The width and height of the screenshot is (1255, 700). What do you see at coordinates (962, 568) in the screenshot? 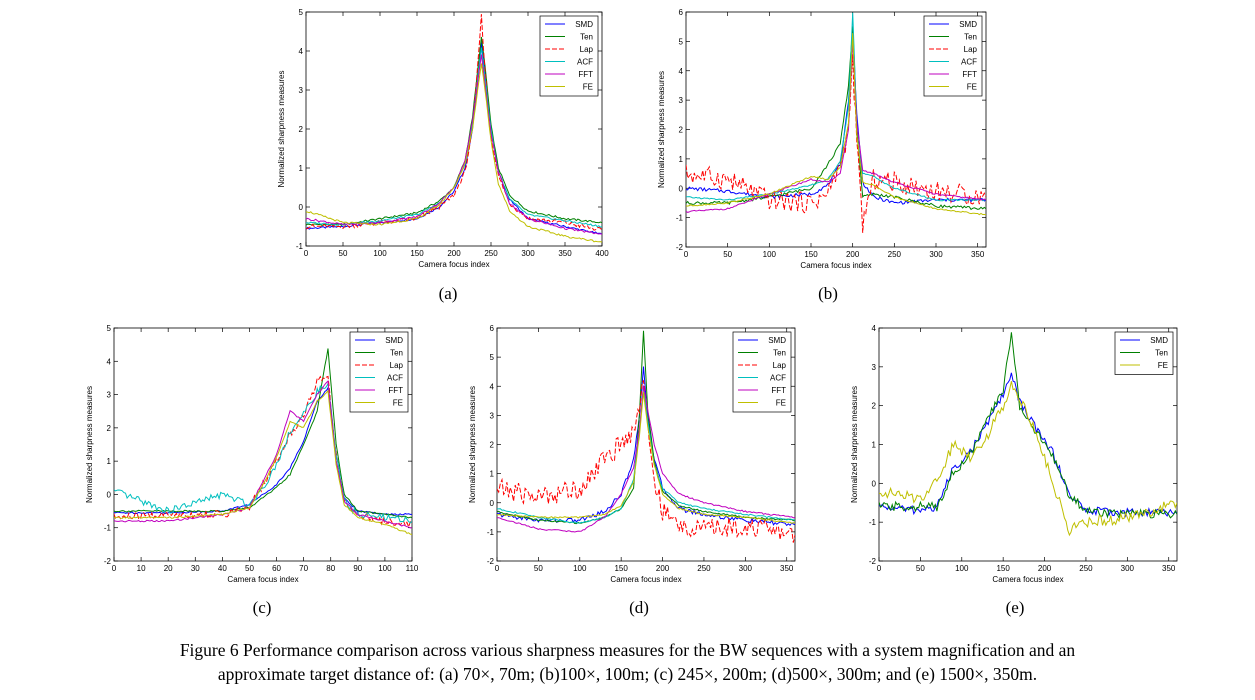
I see `x-tick-label: 100` at bounding box center [962, 568].